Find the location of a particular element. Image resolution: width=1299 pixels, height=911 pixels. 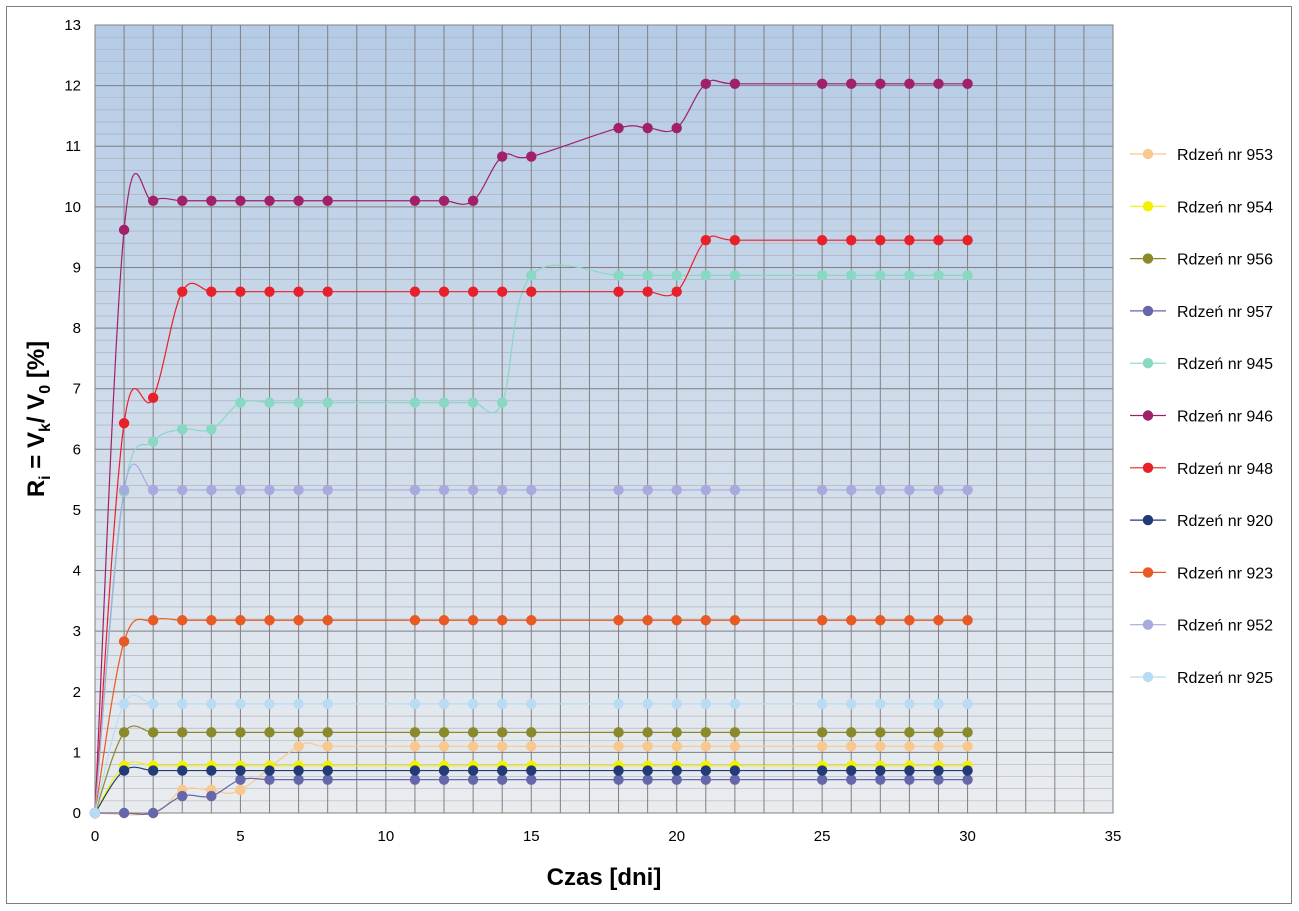

y-tick-label: 13 is located at coordinates (72, 25).